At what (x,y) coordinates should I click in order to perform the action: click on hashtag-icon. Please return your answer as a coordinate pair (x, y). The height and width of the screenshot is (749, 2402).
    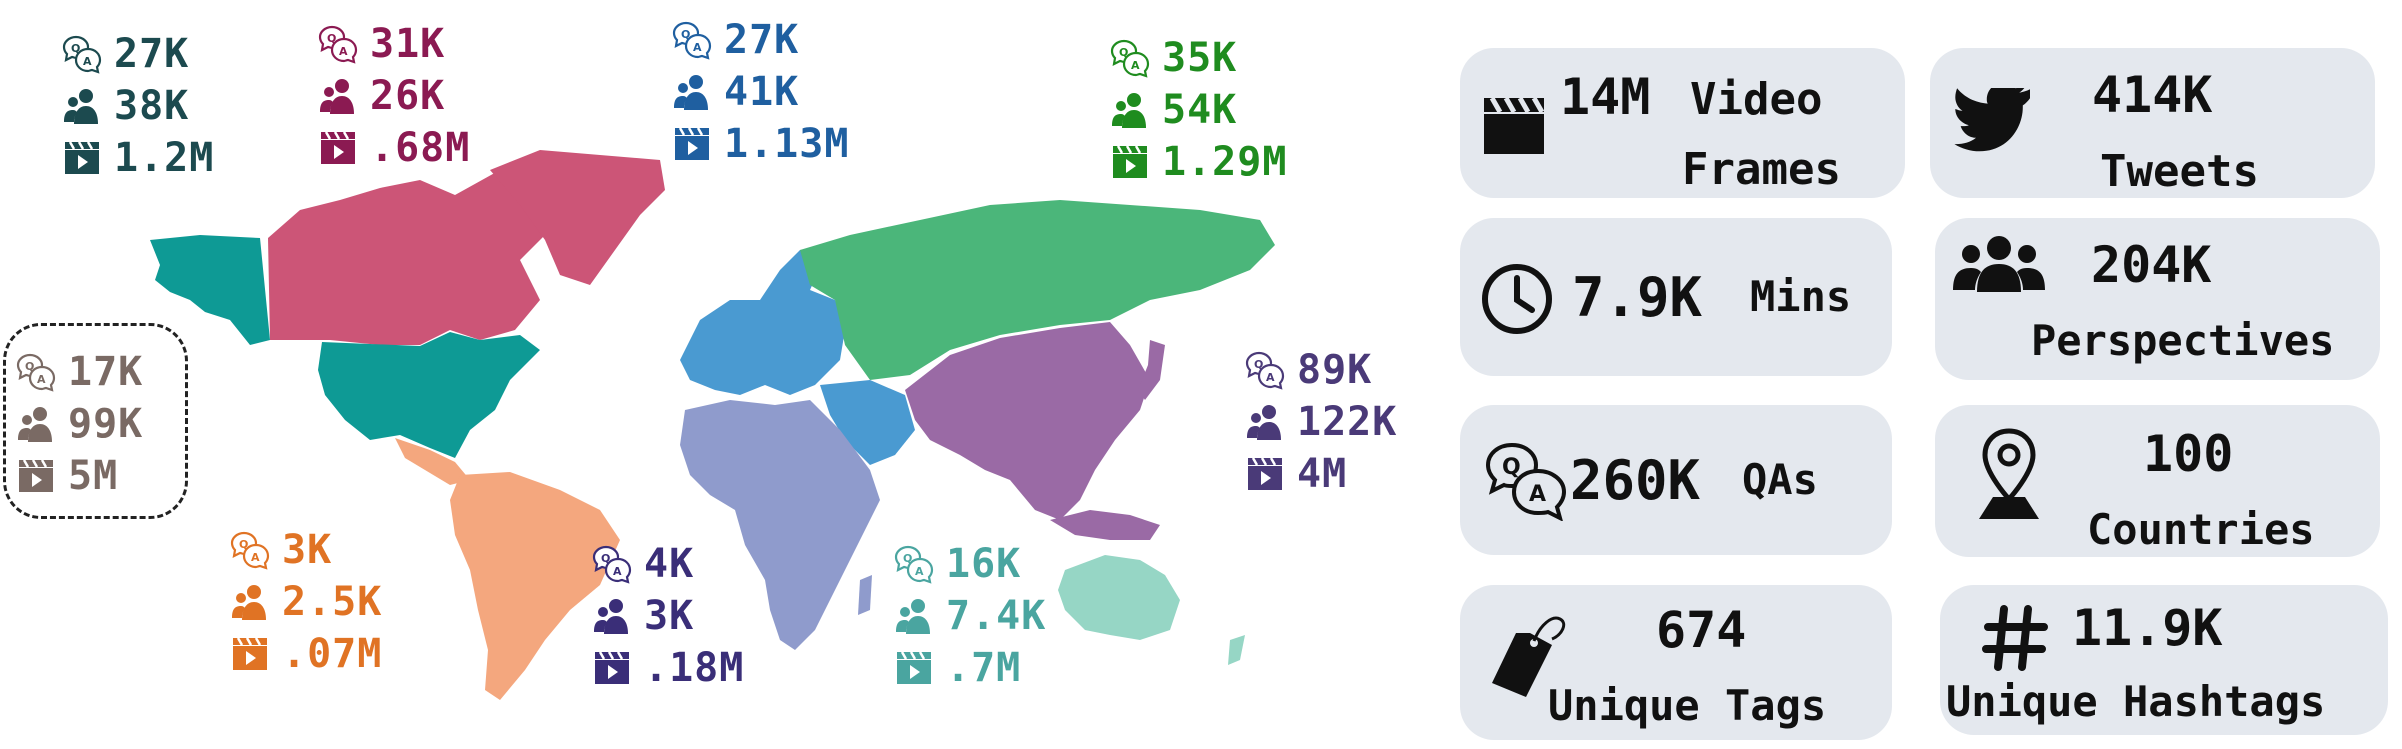
    Looking at the image, I should click on (2015, 638).